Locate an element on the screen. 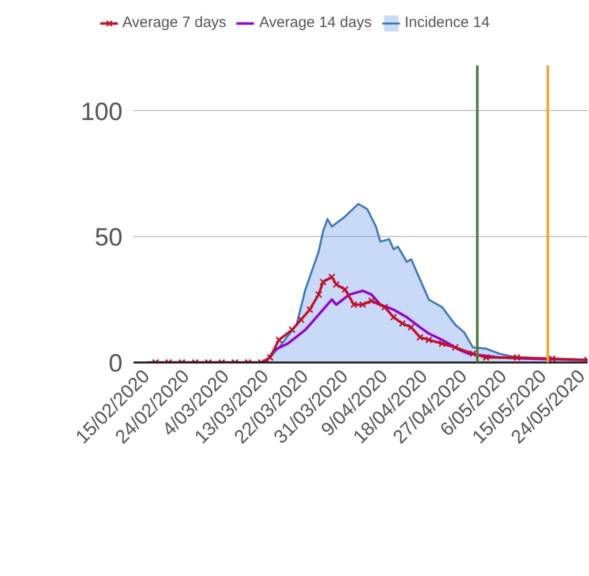 This screenshot has height=576, width=589. y-tick-label: 50 is located at coordinates (108, 238).